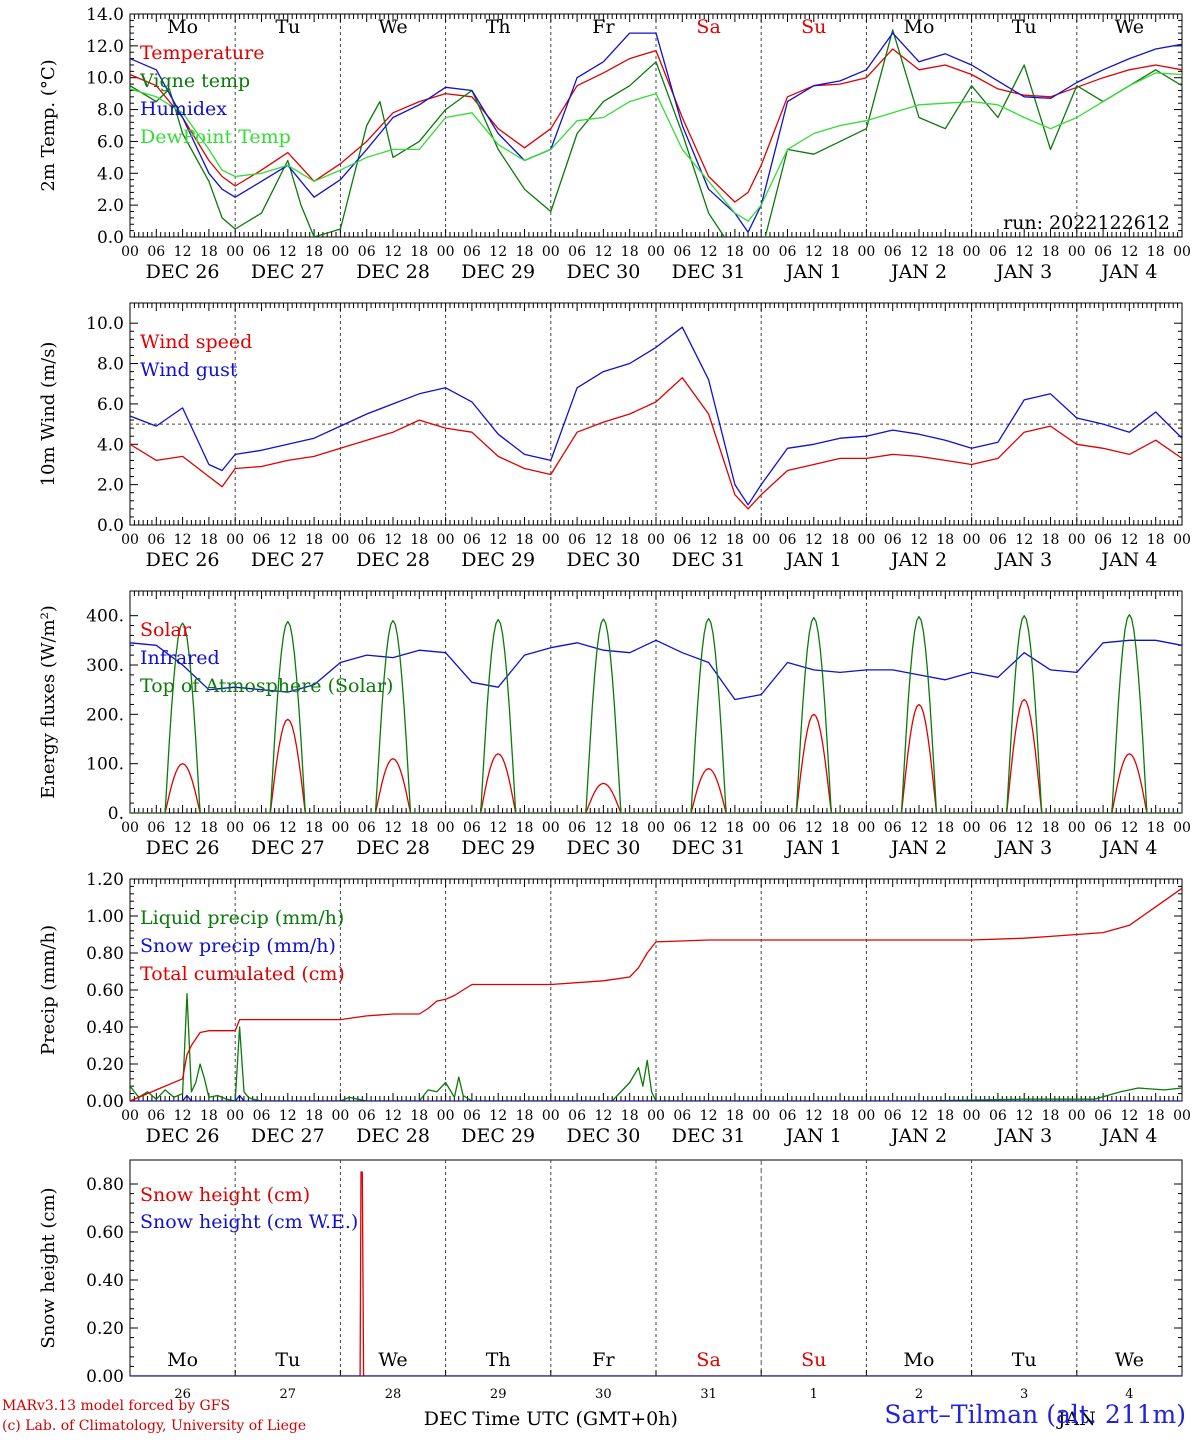 This screenshot has height=1444, width=1194. What do you see at coordinates (1035, 1414) in the screenshot?
I see `station-label: Sart–Tilman (alt. 211m)` at bounding box center [1035, 1414].